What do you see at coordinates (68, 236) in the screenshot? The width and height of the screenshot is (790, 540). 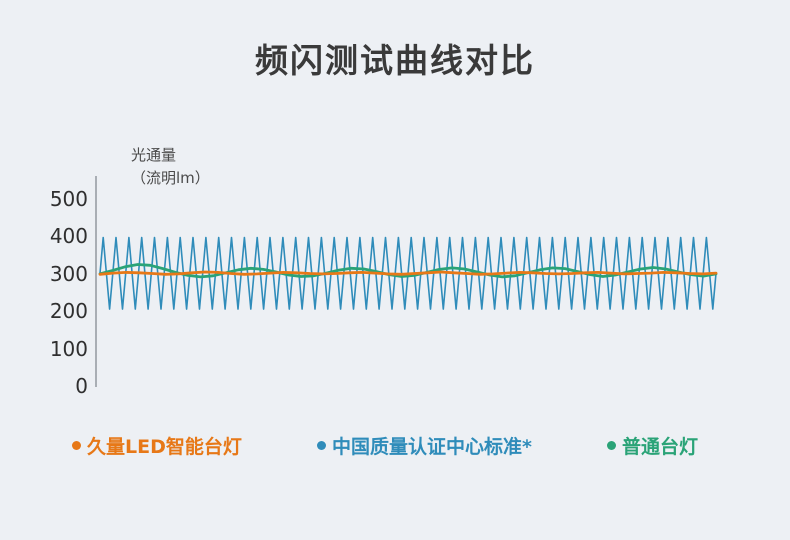 I see `y-axis-tick: 400` at bounding box center [68, 236].